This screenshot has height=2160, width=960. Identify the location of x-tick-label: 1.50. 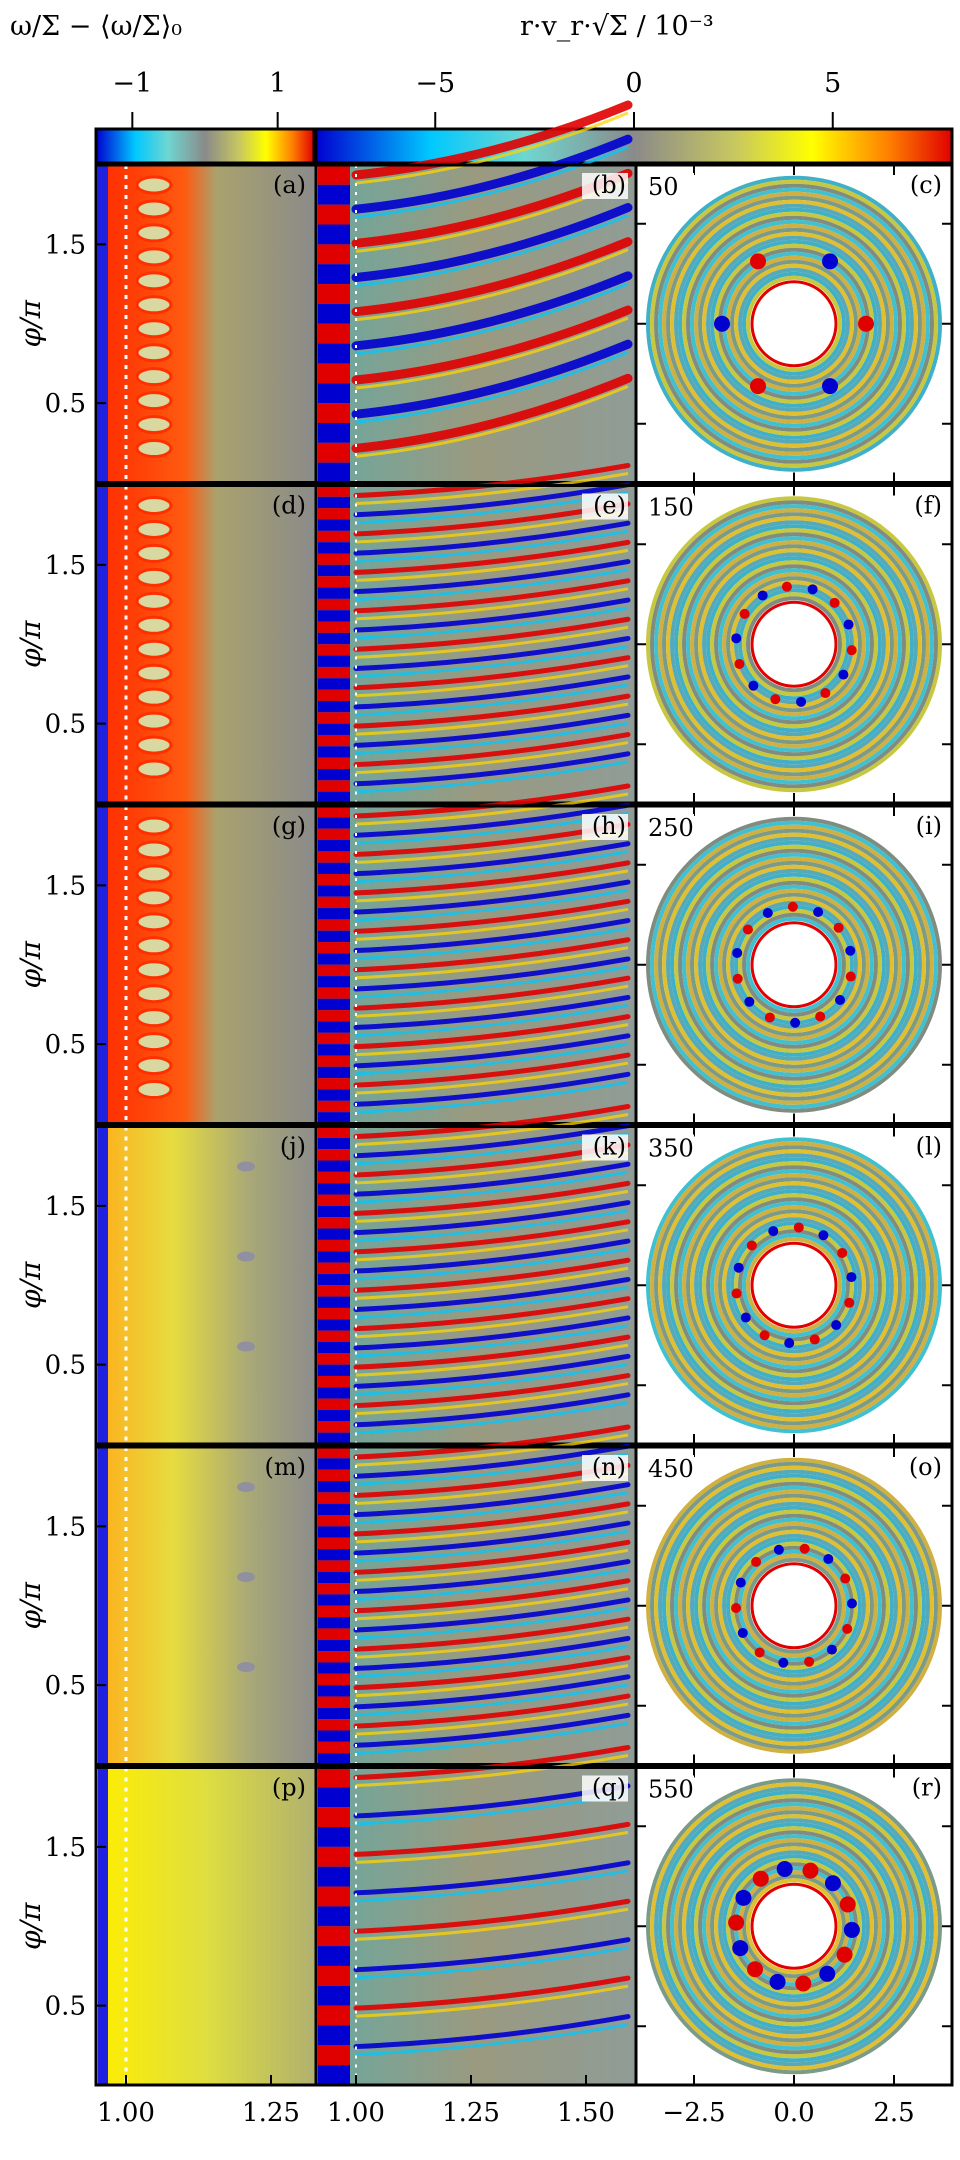
(586, 2113).